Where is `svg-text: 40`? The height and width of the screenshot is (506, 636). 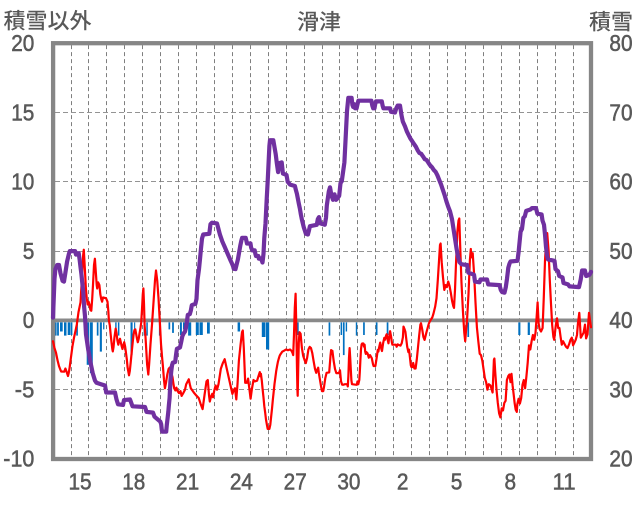 svg-text: 40 is located at coordinates (620, 320).